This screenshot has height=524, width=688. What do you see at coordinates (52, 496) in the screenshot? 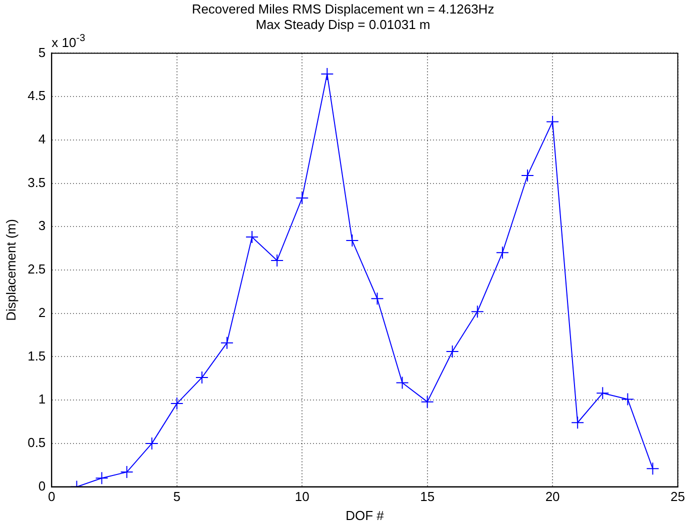
I see `x-tick-label: 0` at bounding box center [52, 496].